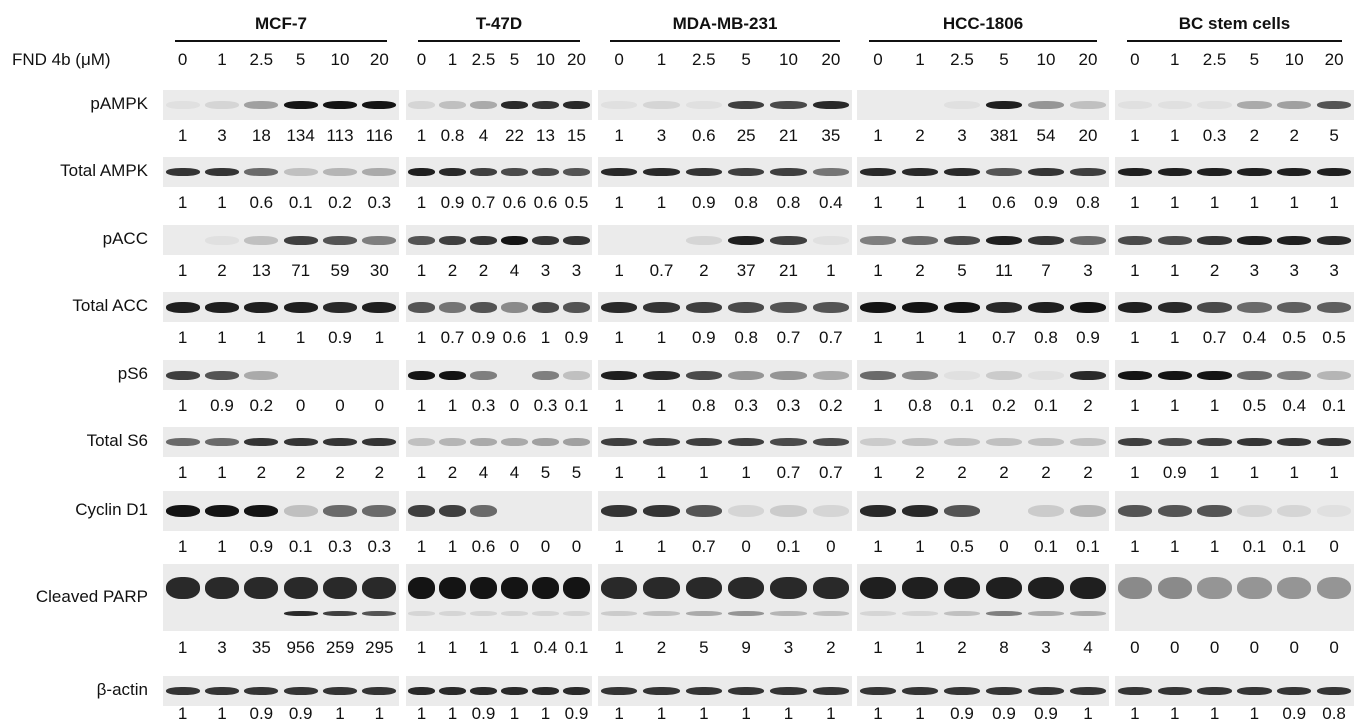 The width and height of the screenshot is (1359, 724). What do you see at coordinates (132, 373) in the screenshot?
I see `protein-label: pS6` at bounding box center [132, 373].